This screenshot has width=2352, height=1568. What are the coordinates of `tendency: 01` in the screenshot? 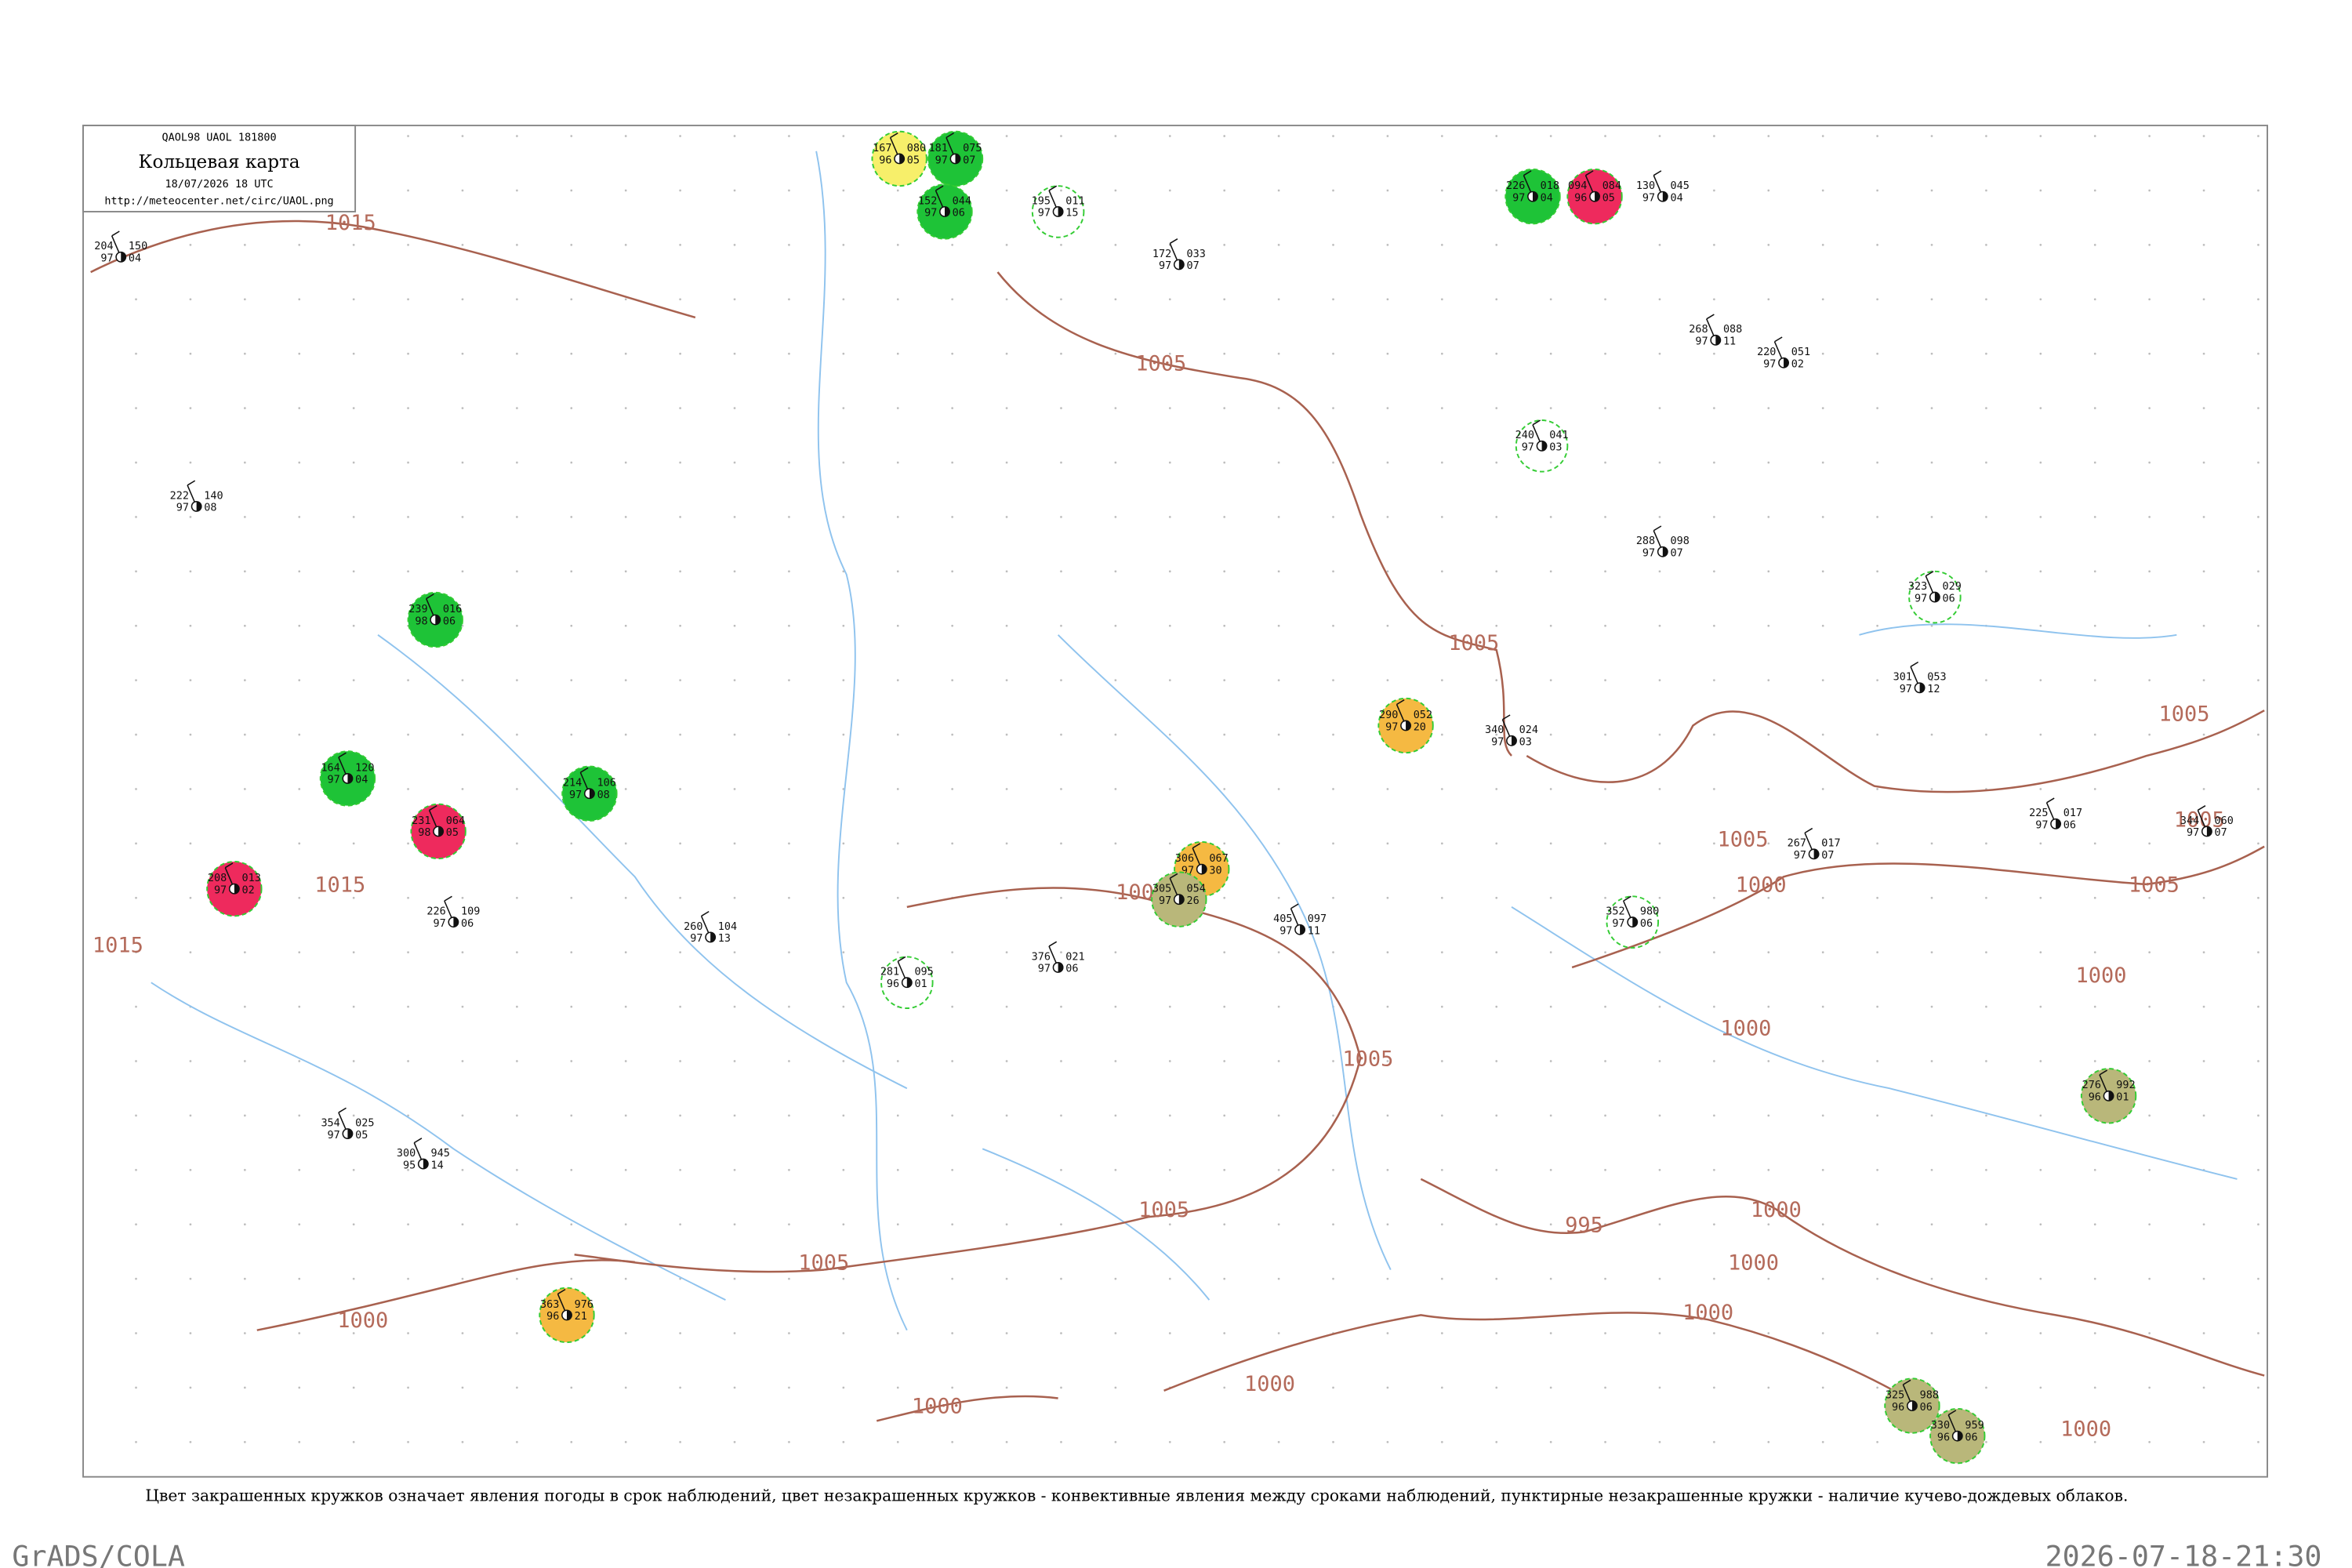 It's located at (2122, 1097).